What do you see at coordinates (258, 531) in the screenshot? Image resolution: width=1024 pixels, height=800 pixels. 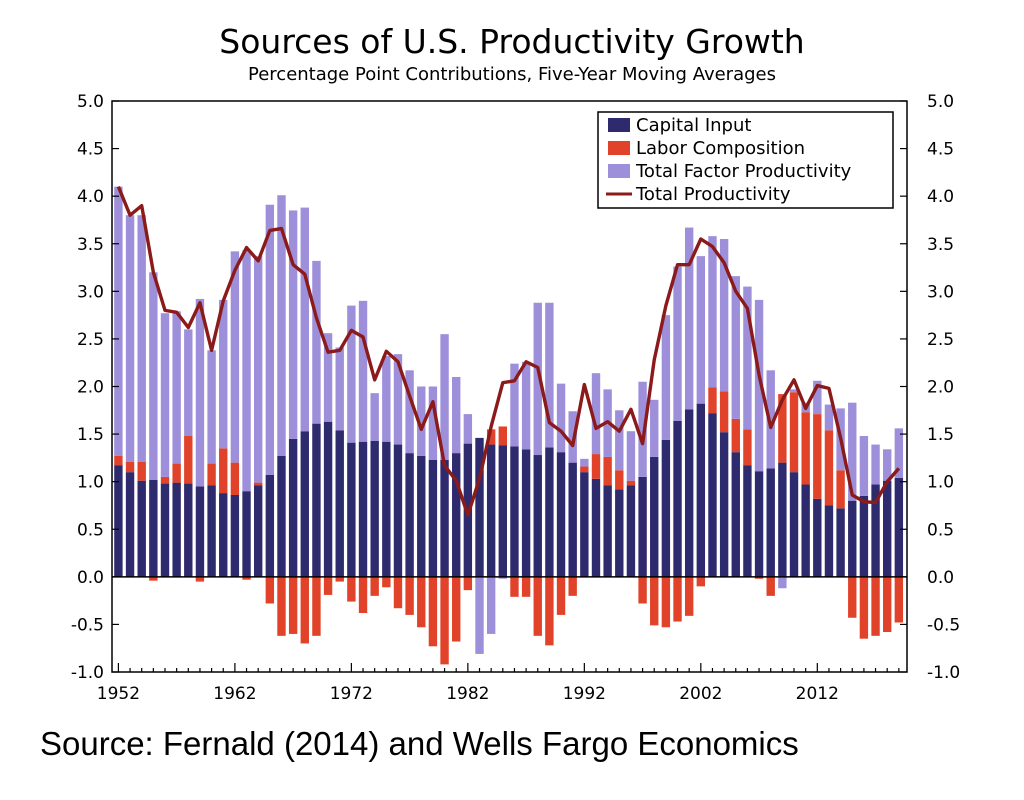 I see `bar-capital-1964` at bounding box center [258, 531].